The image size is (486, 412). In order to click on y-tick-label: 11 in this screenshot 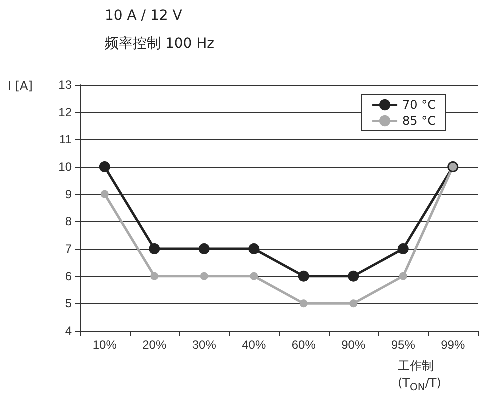, I will do `click(66, 139)`.